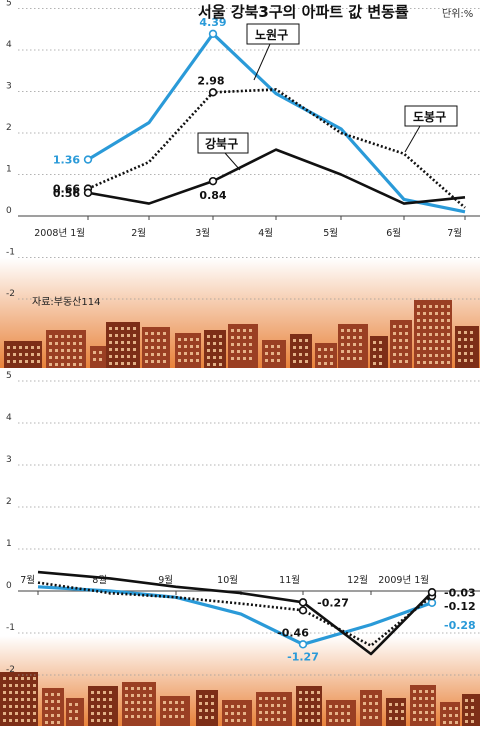  Describe the element at coordinates (221, 144) in the screenshot. I see `legend-gangbuk-label: 강북구` at that location.